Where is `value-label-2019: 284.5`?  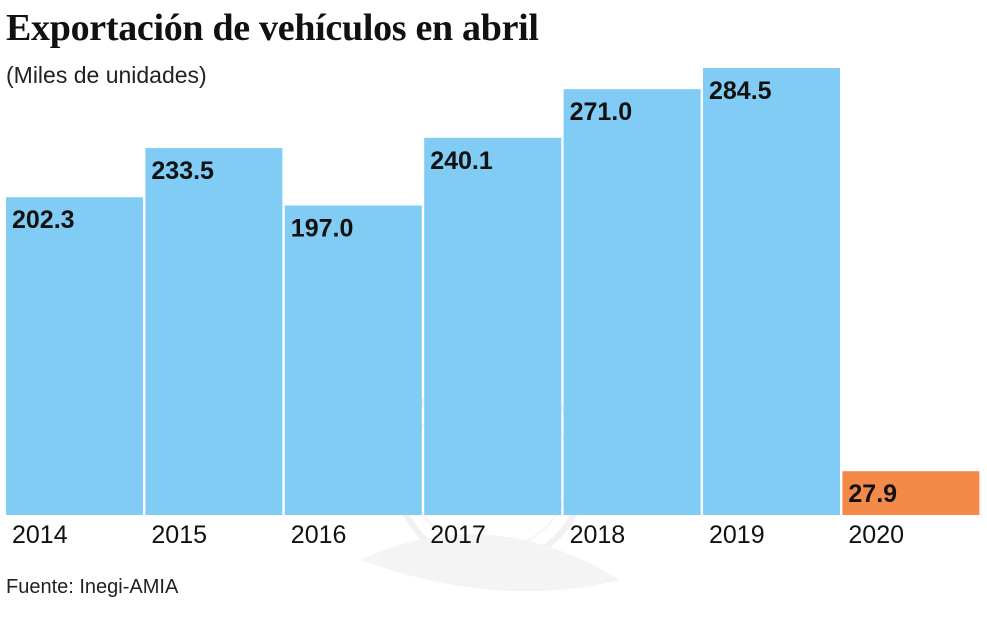
value-label-2019: 284.5 is located at coordinates (740, 91).